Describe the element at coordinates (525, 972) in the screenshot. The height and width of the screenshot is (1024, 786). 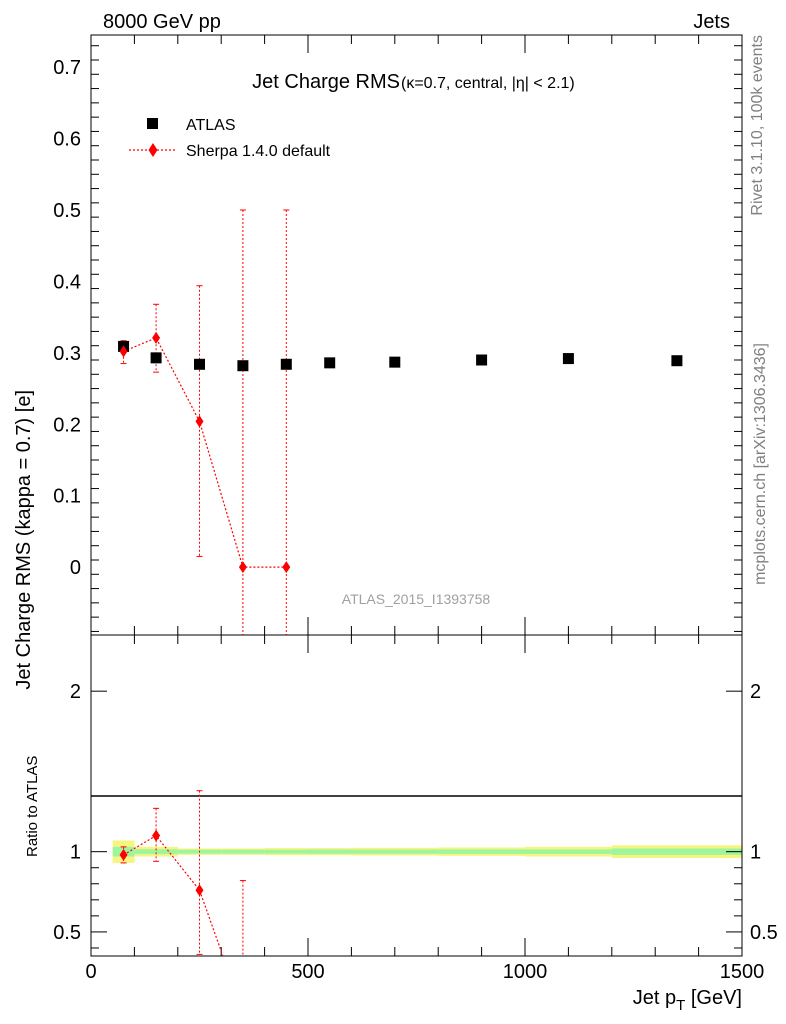
I see `x-tick-label: 1000` at that location.